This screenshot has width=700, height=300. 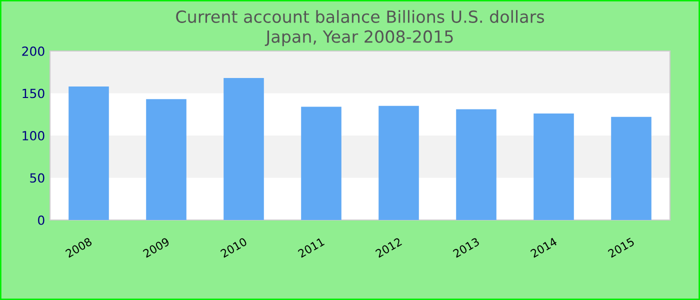 What do you see at coordinates (37, 178) in the screenshot?
I see `y-tick-label: 50` at bounding box center [37, 178].